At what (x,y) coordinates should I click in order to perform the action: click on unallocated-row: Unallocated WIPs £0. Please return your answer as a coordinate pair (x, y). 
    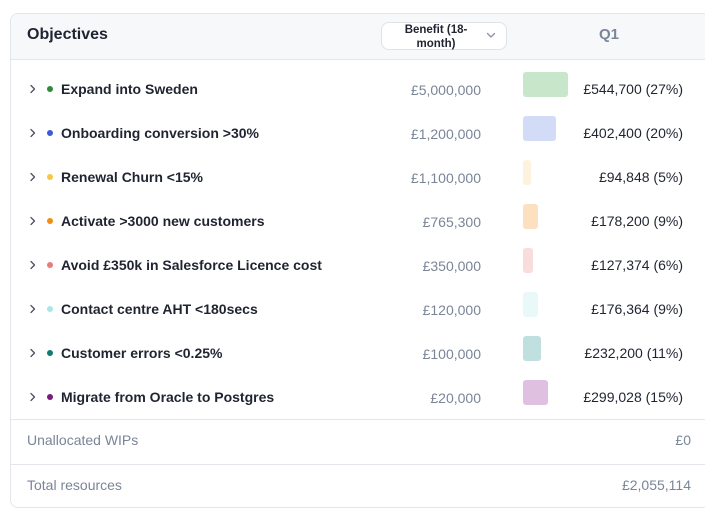
    Looking at the image, I should click on (358, 441).